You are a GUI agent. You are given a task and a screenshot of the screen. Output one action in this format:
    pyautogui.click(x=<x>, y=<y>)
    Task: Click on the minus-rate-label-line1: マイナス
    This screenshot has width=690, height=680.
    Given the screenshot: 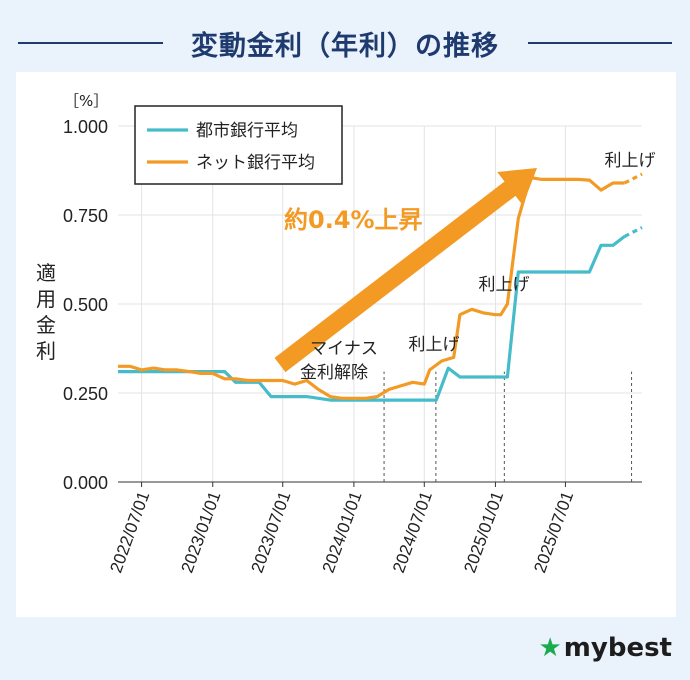 What is the action you would take?
    pyautogui.click(x=344, y=349)
    